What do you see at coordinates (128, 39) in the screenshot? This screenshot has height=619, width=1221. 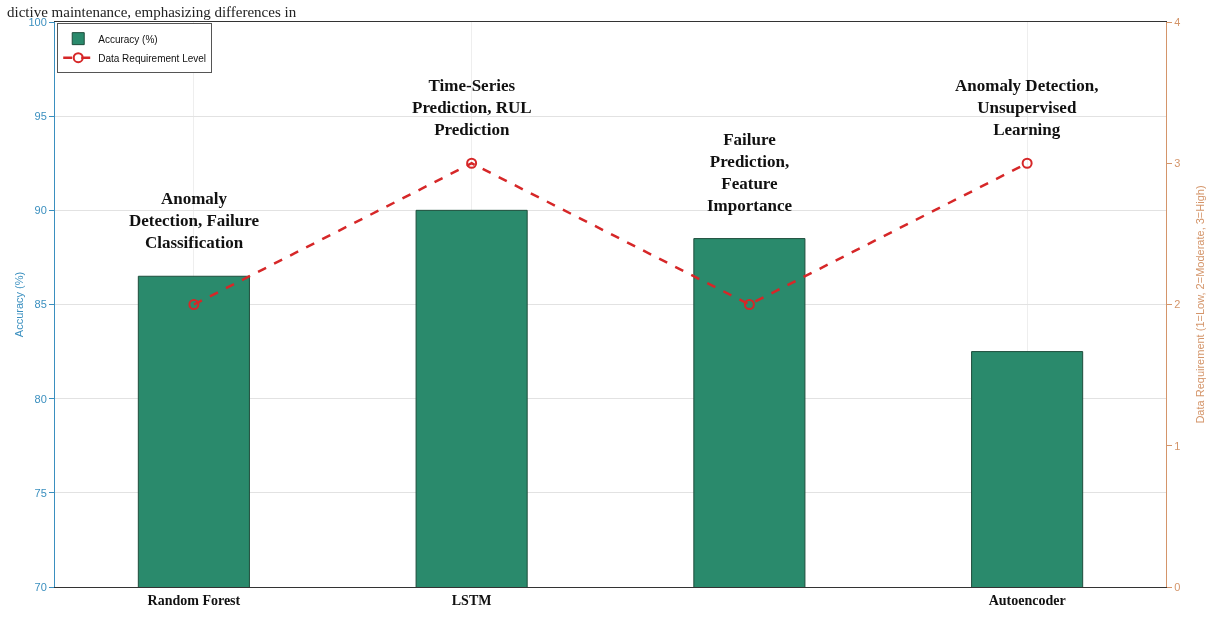 I see `legend-label: Accuracy (%)` at bounding box center [128, 39].